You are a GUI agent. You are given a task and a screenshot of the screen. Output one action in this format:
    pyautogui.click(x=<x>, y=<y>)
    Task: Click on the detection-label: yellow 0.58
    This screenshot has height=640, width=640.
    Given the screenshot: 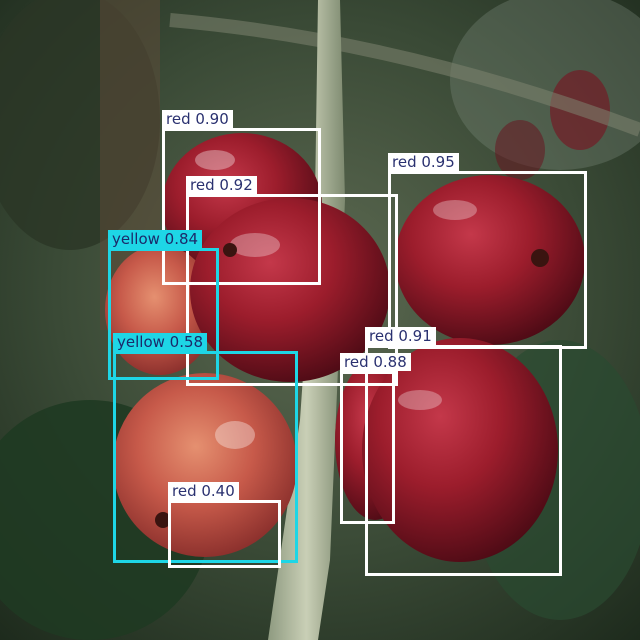 What is the action you would take?
    pyautogui.click(x=160, y=342)
    